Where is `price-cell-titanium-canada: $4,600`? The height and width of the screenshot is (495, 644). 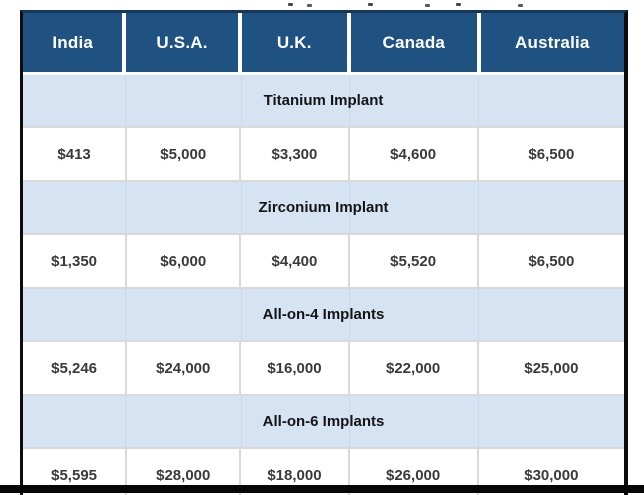
price-cell-titanium-canada: $4,600 is located at coordinates (412, 154).